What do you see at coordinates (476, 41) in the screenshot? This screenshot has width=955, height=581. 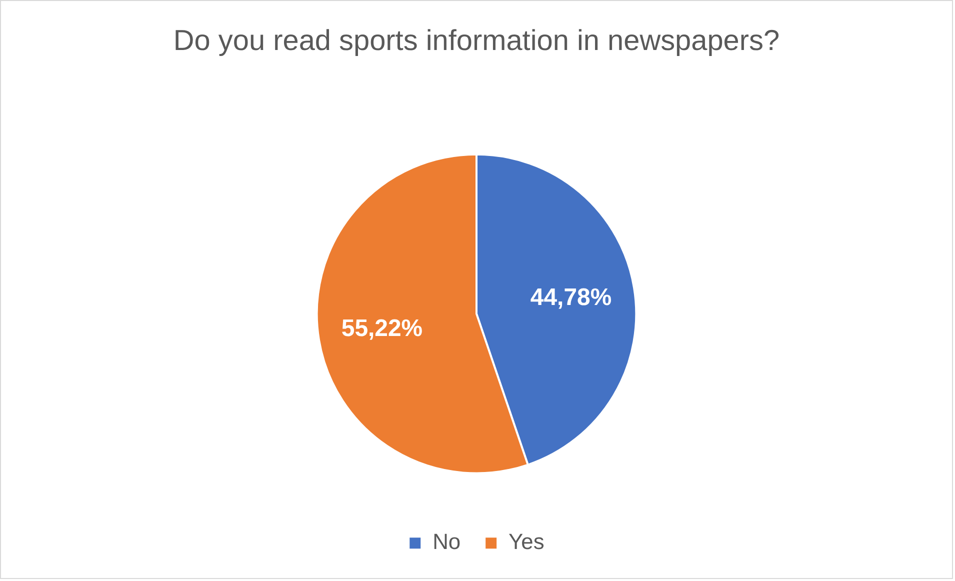 I see `chart-title: Do you read sports information in newspapers?` at bounding box center [476, 41].